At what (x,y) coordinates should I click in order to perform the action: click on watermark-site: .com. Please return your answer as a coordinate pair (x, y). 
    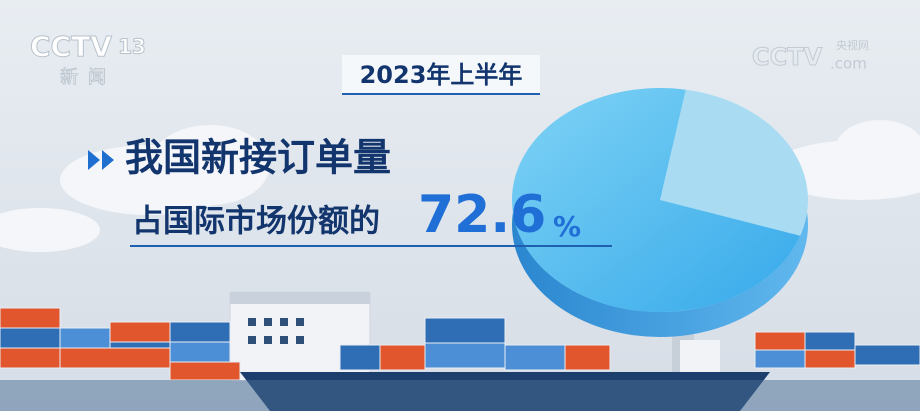
    Looking at the image, I should click on (848, 64).